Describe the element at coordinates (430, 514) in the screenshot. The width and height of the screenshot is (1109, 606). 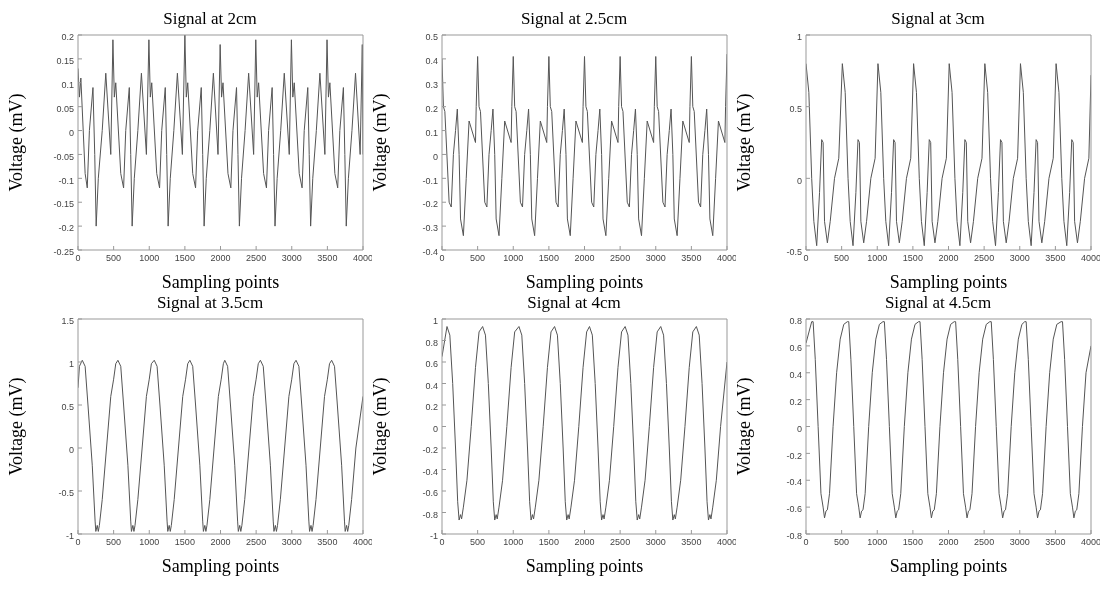
I see `y-tick-label: -0.8` at that location.